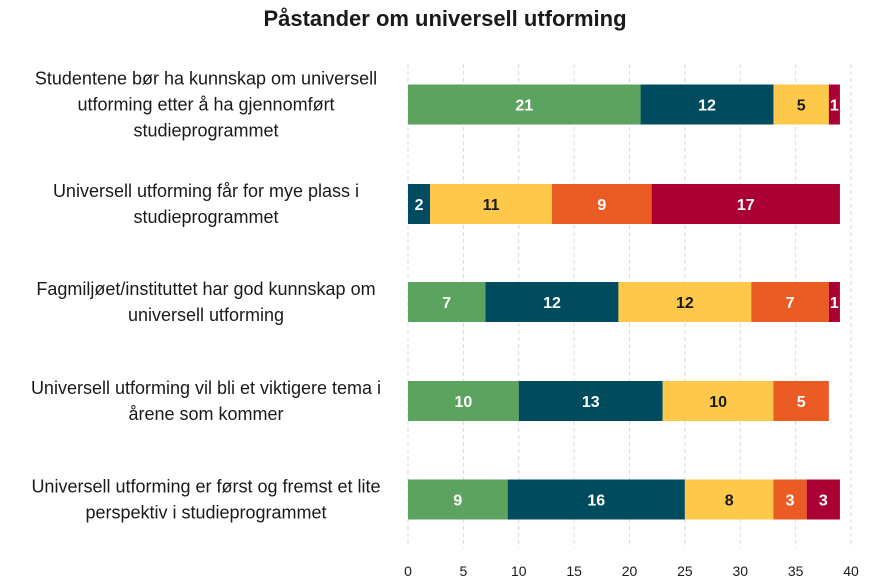  Describe the element at coordinates (408, 571) in the screenshot. I see `x-tick-label: 0` at that location.